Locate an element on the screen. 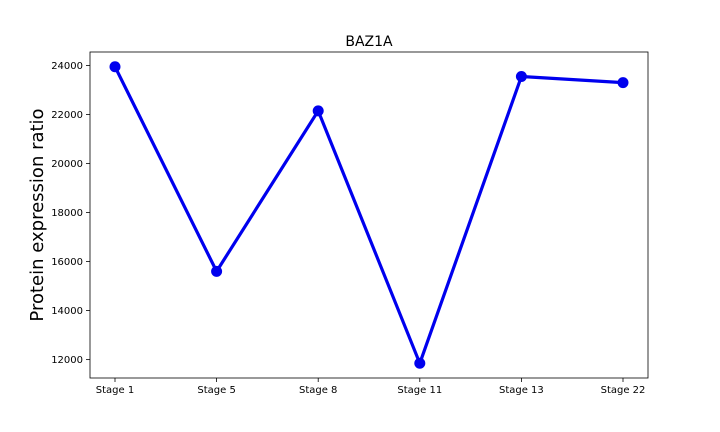 This screenshot has width=720, height=432. y-tick-label: 20000 is located at coordinates (67, 164).